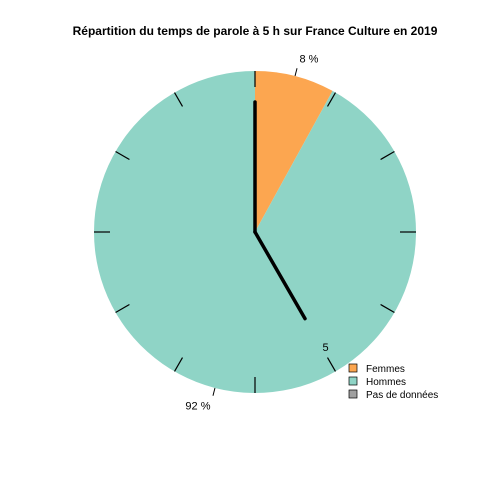 This screenshot has height=480, width=480. What do you see at coordinates (402, 395) in the screenshot?
I see `legend-label: Pas de données` at bounding box center [402, 395].